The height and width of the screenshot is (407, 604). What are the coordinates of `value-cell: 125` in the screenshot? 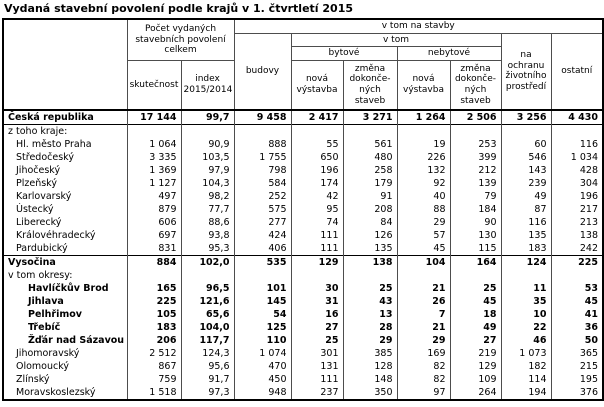 It's located at (262, 328).